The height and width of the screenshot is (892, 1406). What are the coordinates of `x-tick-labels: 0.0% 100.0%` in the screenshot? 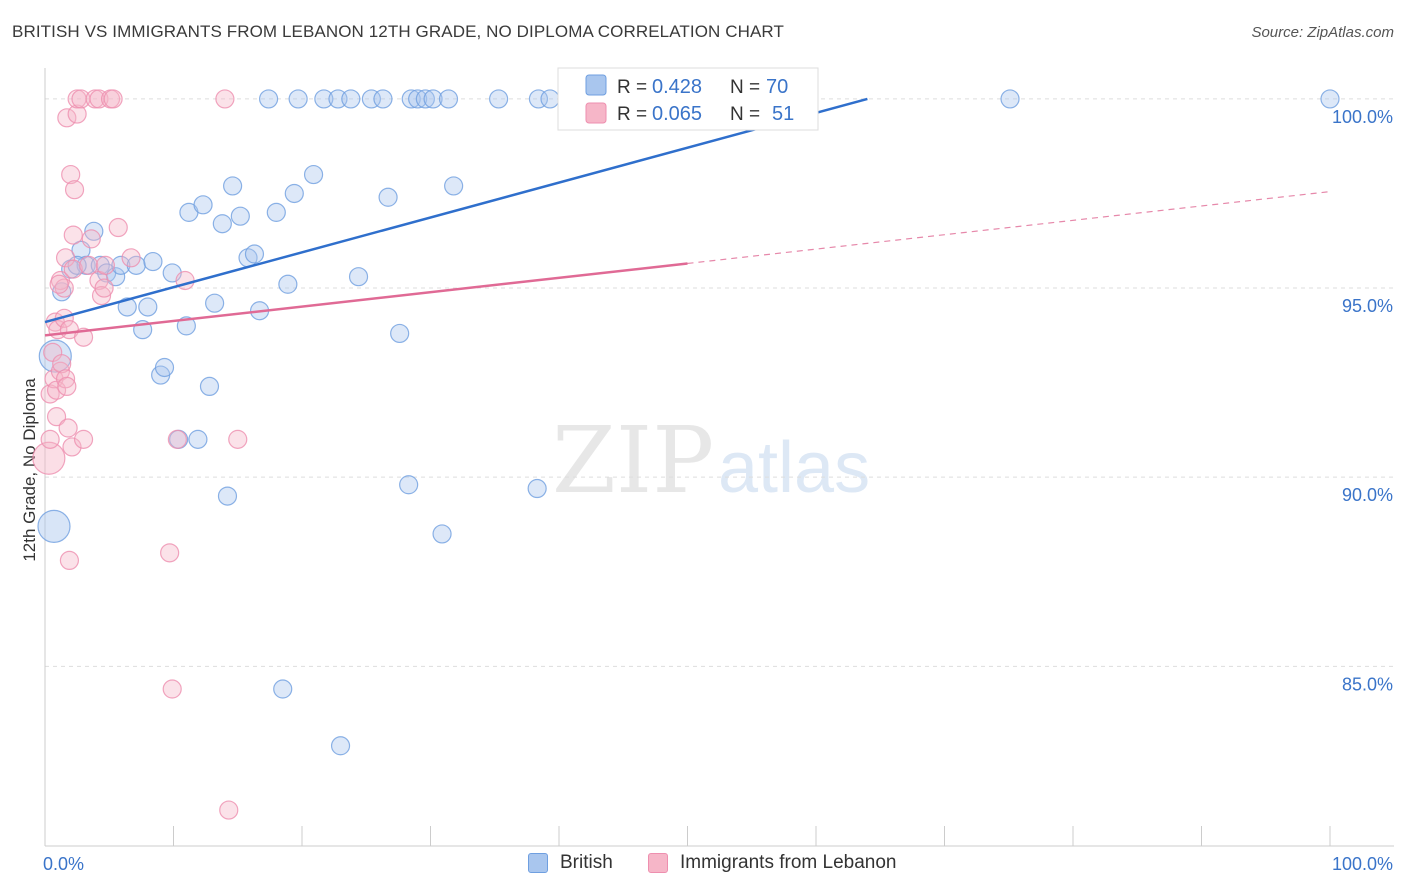 It's located at (718, 864).